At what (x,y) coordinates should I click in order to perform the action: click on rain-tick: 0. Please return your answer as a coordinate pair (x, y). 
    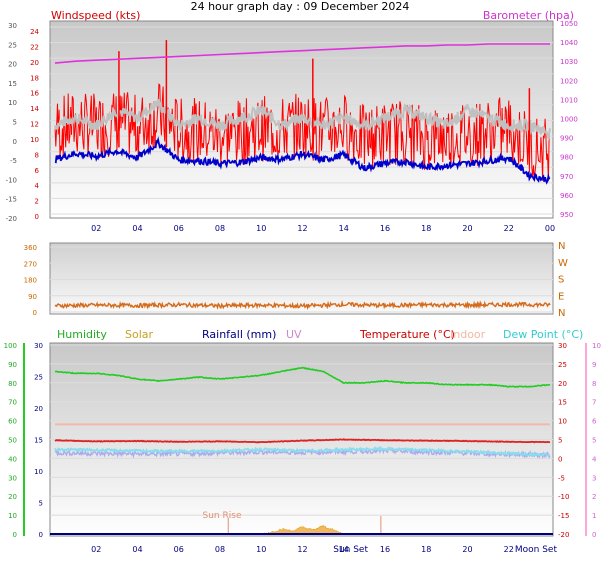
    Looking at the image, I should click on (41, 535).